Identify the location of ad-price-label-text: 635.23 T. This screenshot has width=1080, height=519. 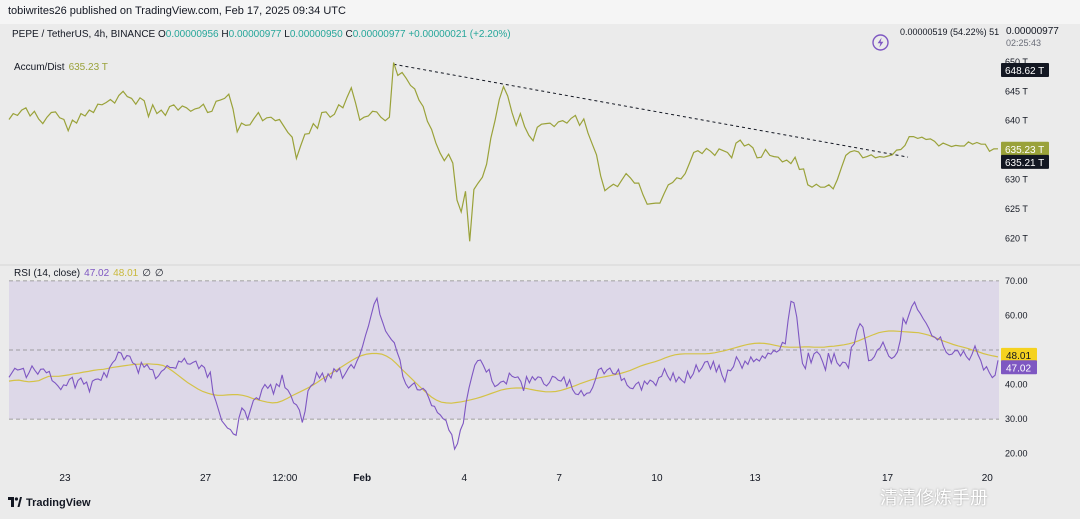
(1024, 150).